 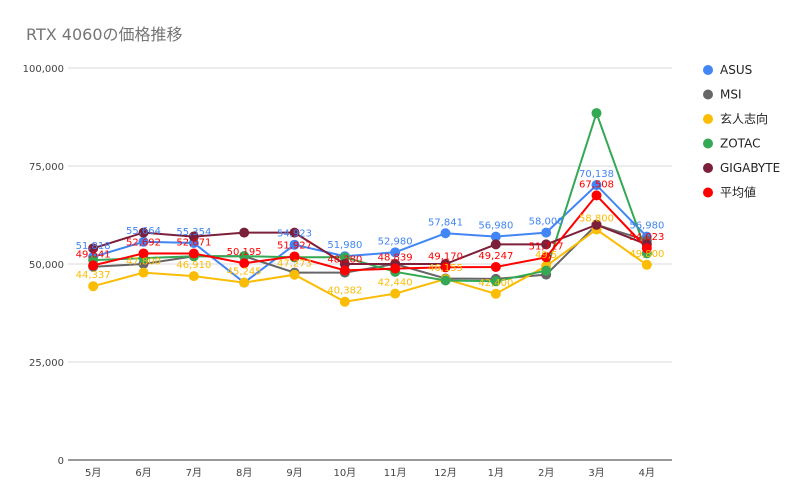 What do you see at coordinates (750, 168) in the screenshot?
I see `legend-label: GIGABYTE` at bounding box center [750, 168].